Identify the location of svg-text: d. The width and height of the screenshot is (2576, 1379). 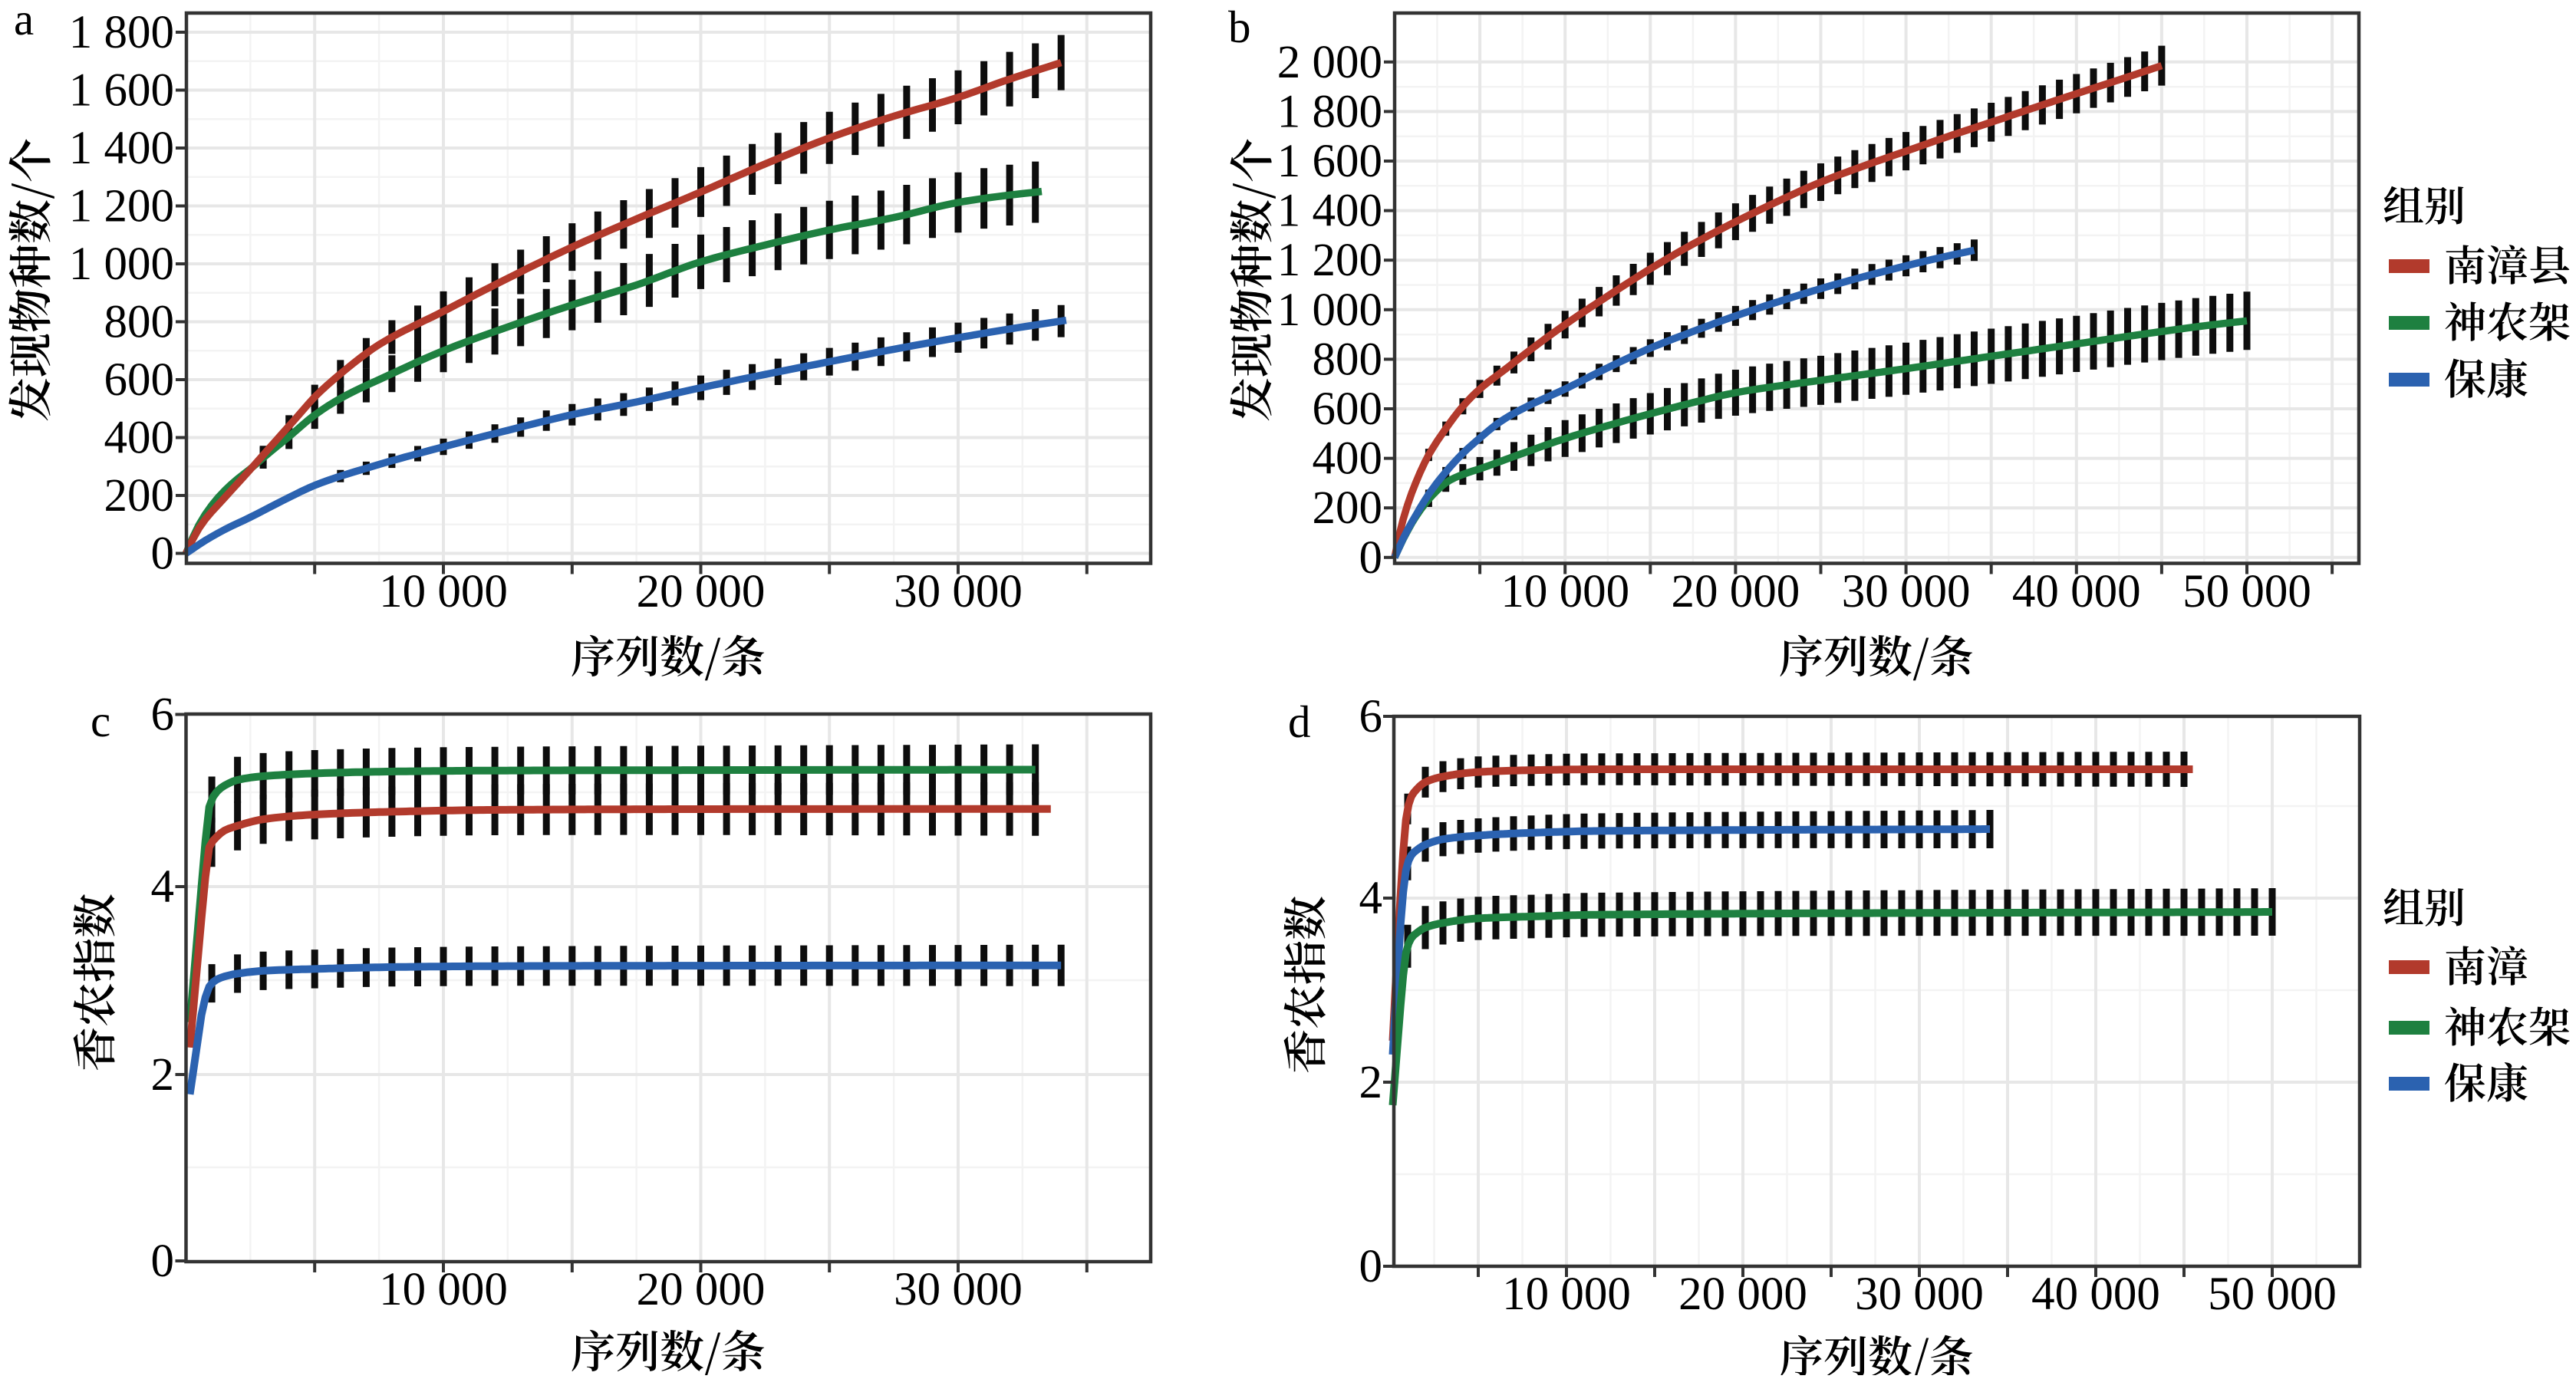
(1299, 722).